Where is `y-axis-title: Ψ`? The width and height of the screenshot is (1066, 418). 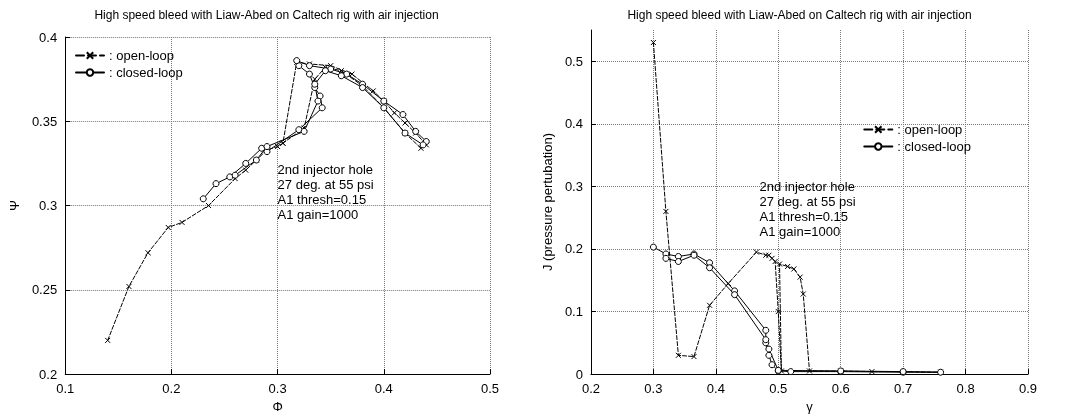
y-axis-title: Ψ is located at coordinates (14, 205).